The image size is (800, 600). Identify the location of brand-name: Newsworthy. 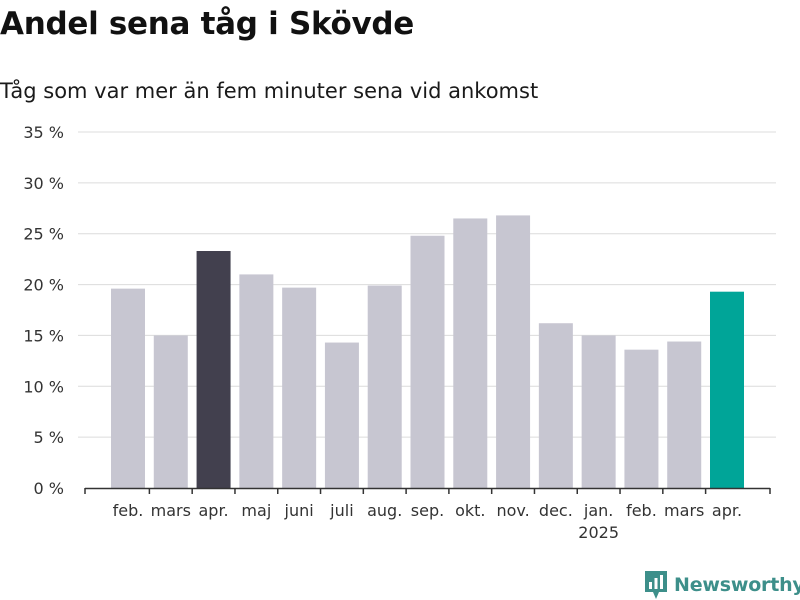
(737, 585).